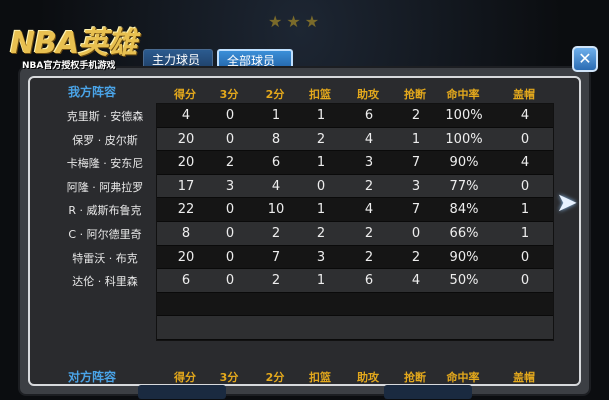 The width and height of the screenshot is (609, 400). Describe the element at coordinates (567, 203) in the screenshot. I see `next-arrow-icon: ➤` at that location.